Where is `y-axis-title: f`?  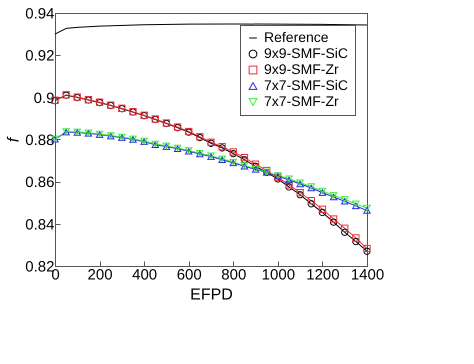 y-axis-title: f is located at coordinates (13, 139).